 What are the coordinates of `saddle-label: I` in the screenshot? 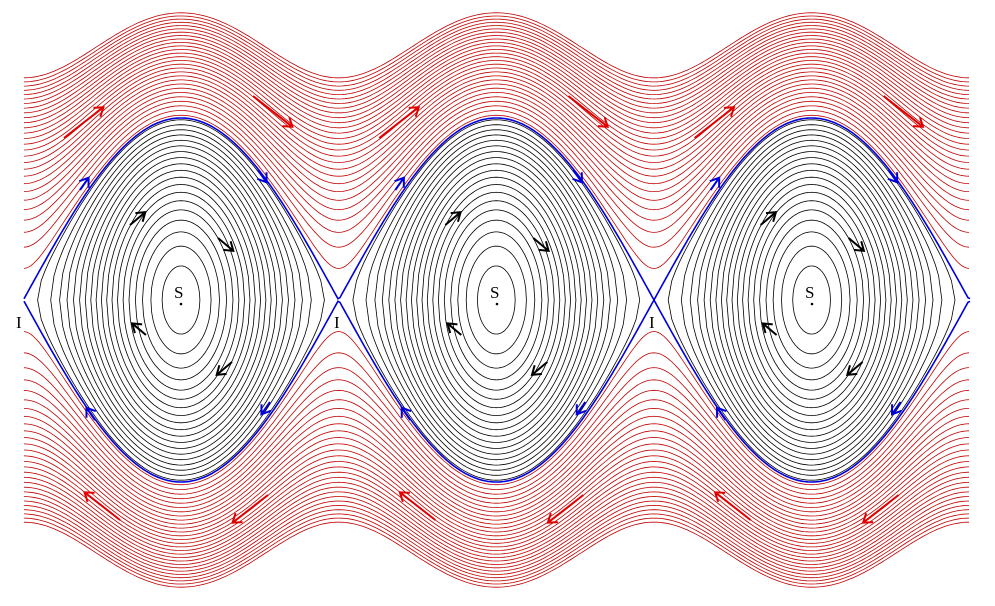 It's located at (652, 322).